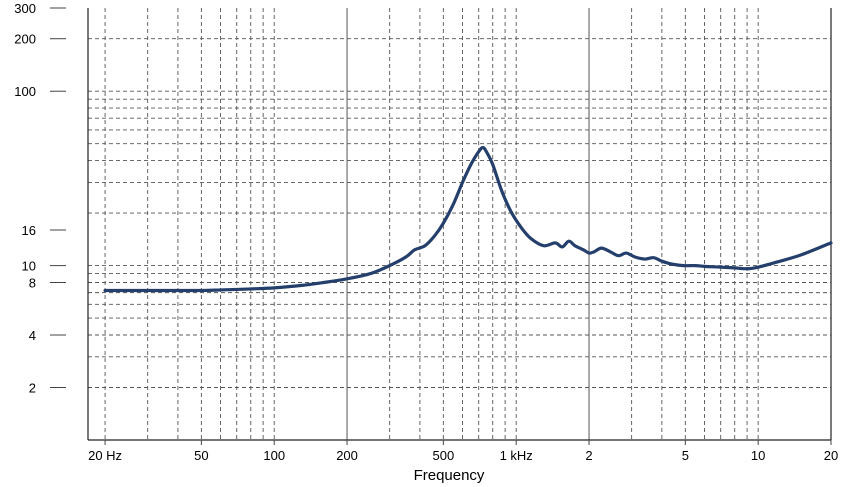 The image size is (847, 487). Describe the element at coordinates (443, 455) in the screenshot. I see `x-tick-label: 500` at that location.